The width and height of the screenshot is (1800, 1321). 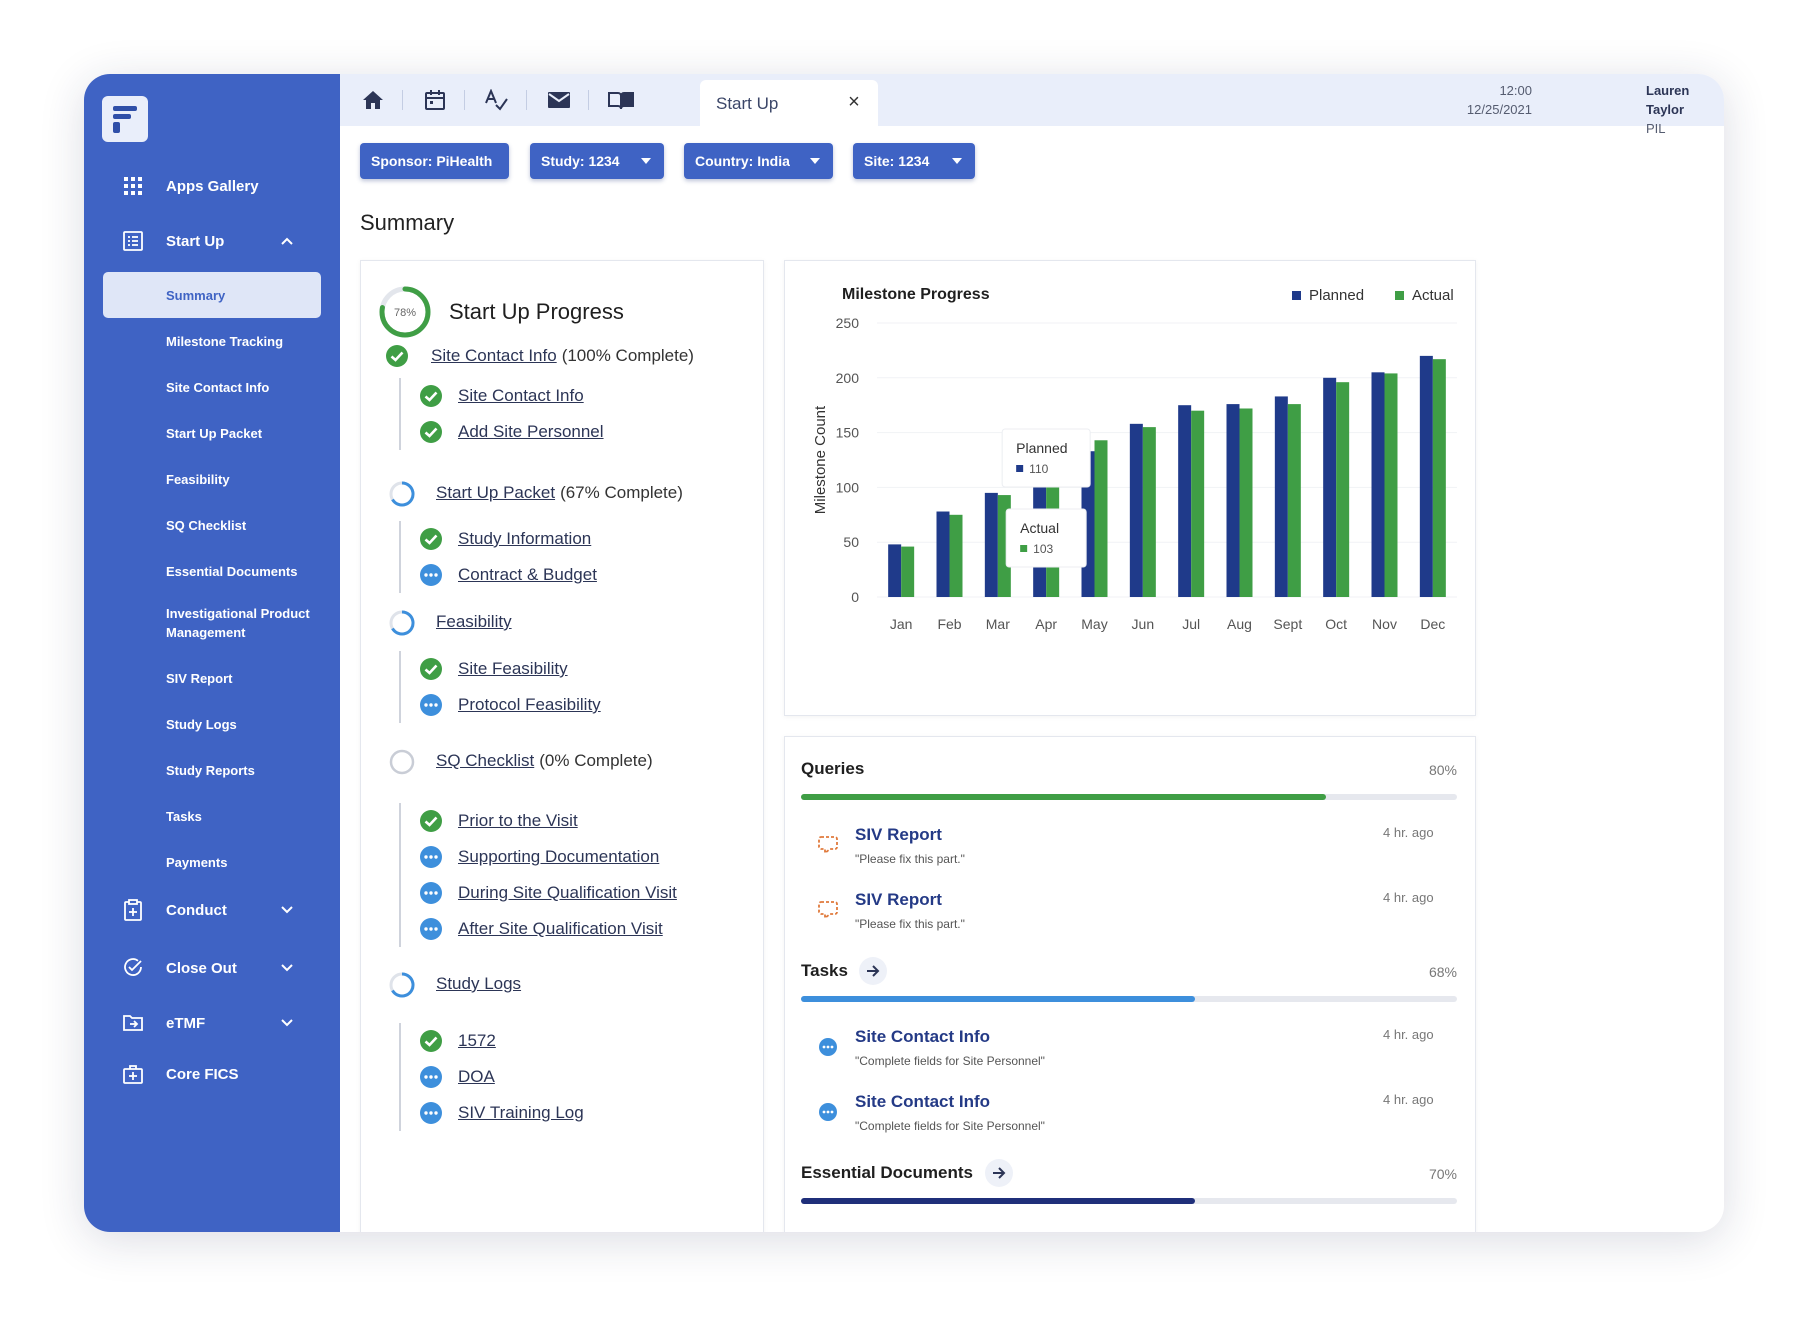 What do you see at coordinates (531, 431) in the screenshot?
I see `progress-subitem-link: Add Site Personnel` at bounding box center [531, 431].